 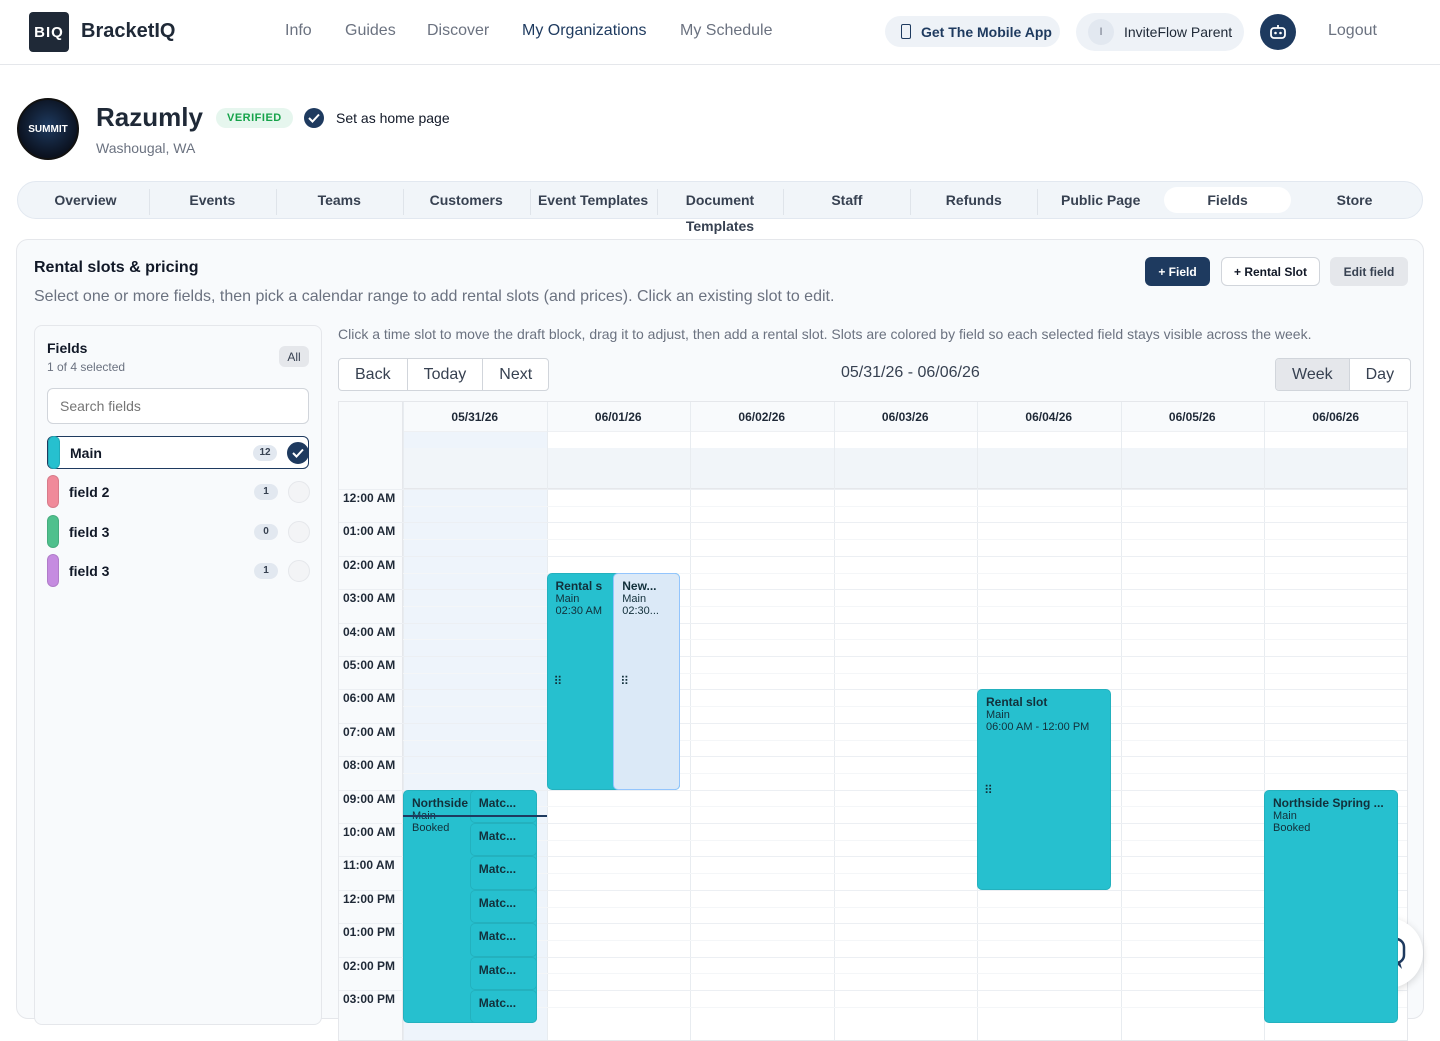 What do you see at coordinates (972, 31) in the screenshot?
I see `get-mobile-app-button: Get The Mobile App` at bounding box center [972, 31].